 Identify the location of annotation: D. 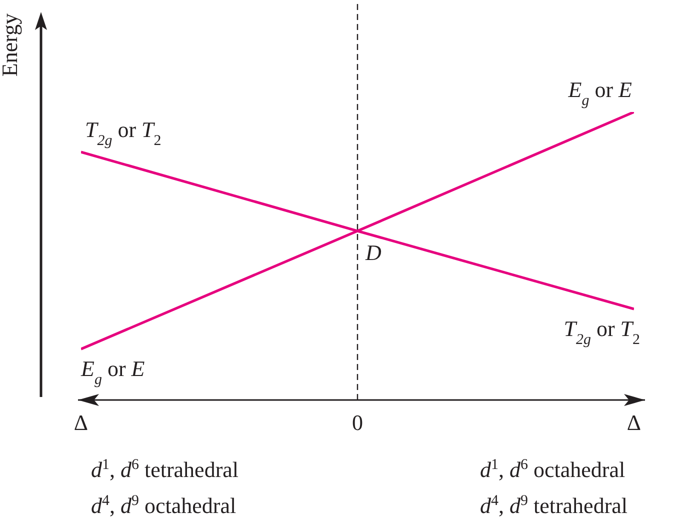
(373, 252).